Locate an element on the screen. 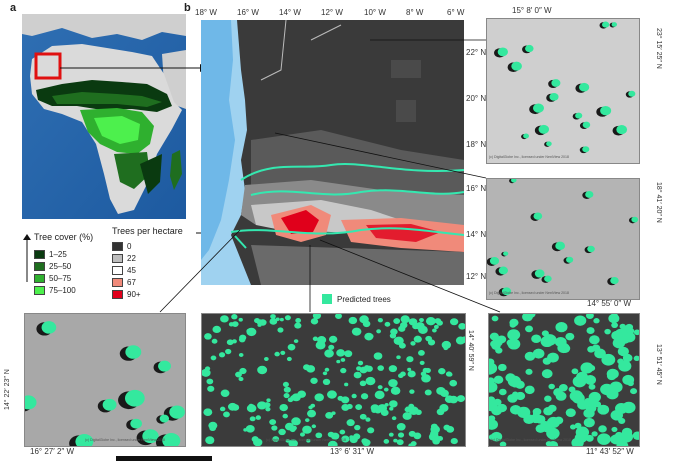  inset-br-lon: 11° 43′ 52″ W is located at coordinates (610, 451).